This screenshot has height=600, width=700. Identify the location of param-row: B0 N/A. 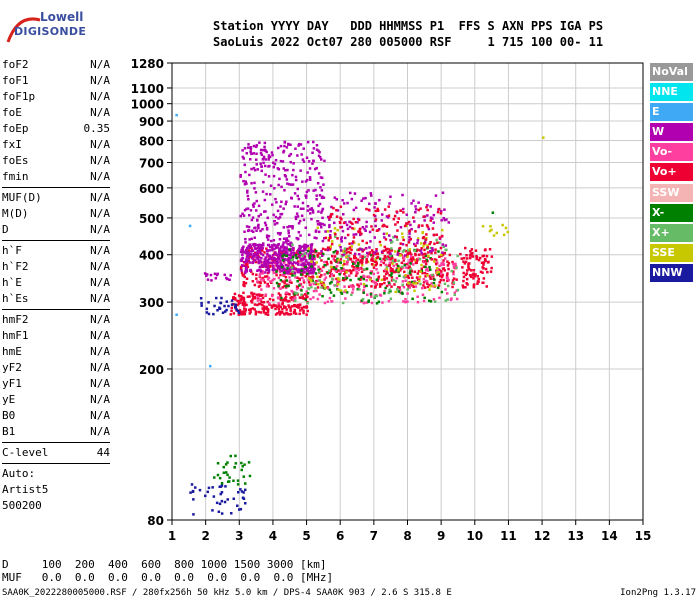
(56, 416).